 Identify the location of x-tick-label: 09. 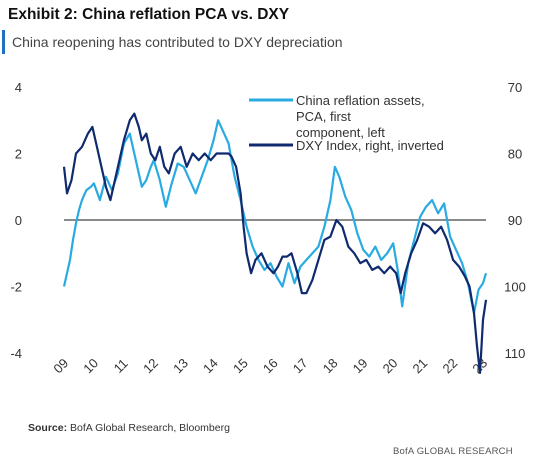
(60, 365).